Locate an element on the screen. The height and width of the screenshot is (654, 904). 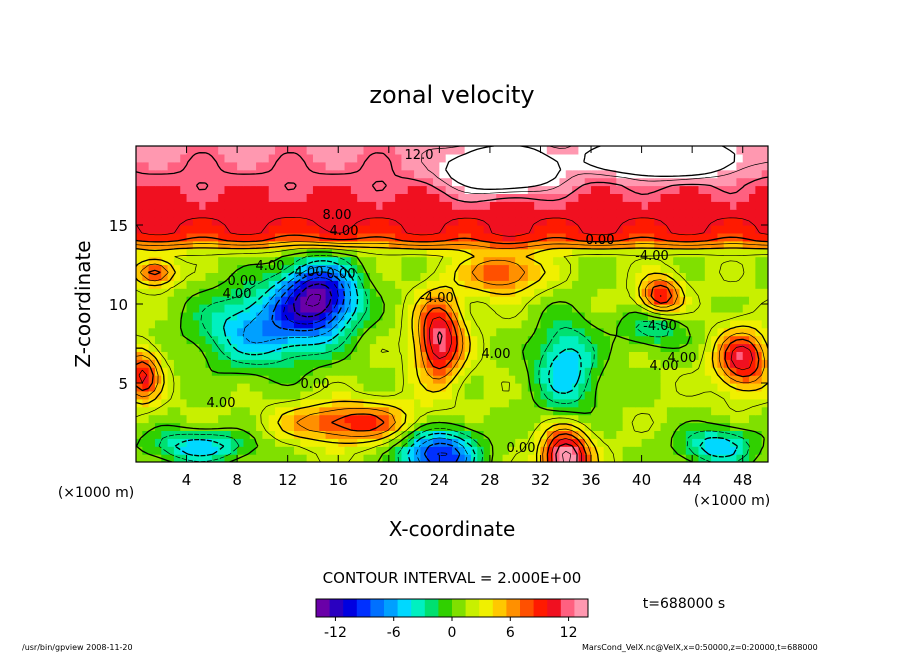
contour-label: 4.00 is located at coordinates (682, 358).